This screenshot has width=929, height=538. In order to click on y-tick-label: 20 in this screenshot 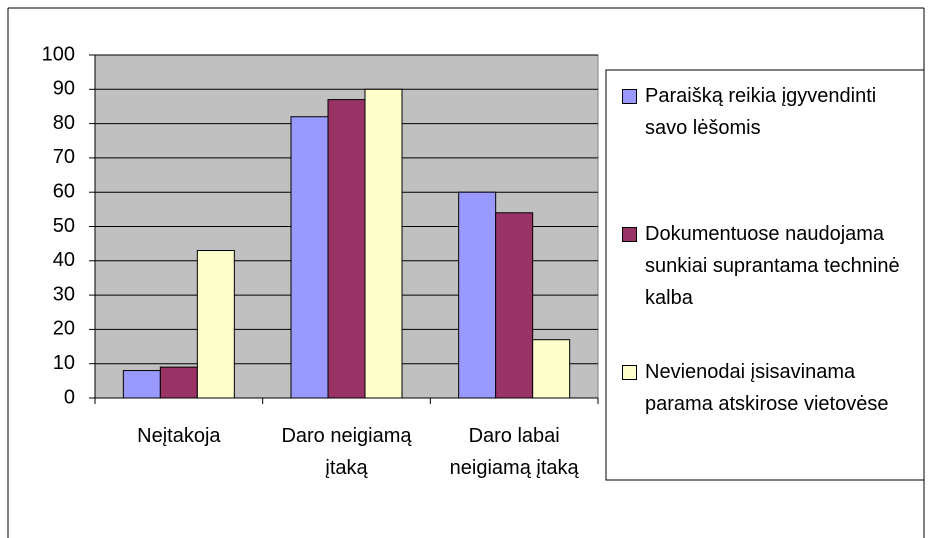, I will do `click(64, 329)`.